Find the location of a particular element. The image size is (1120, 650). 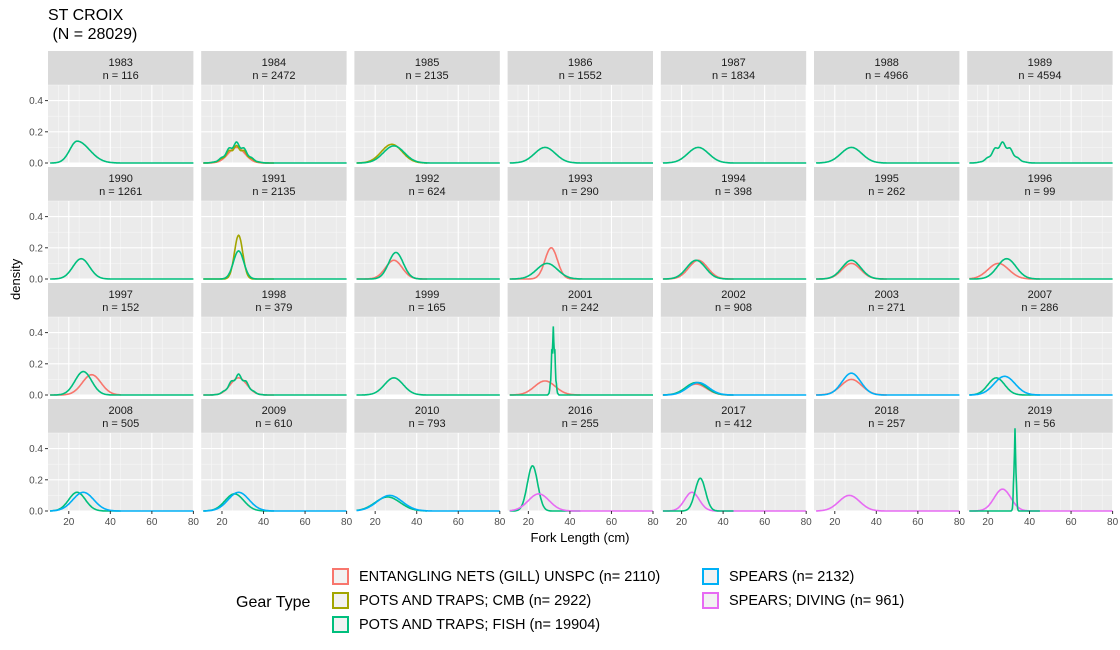

strip-year: 1986 is located at coordinates (580, 63).